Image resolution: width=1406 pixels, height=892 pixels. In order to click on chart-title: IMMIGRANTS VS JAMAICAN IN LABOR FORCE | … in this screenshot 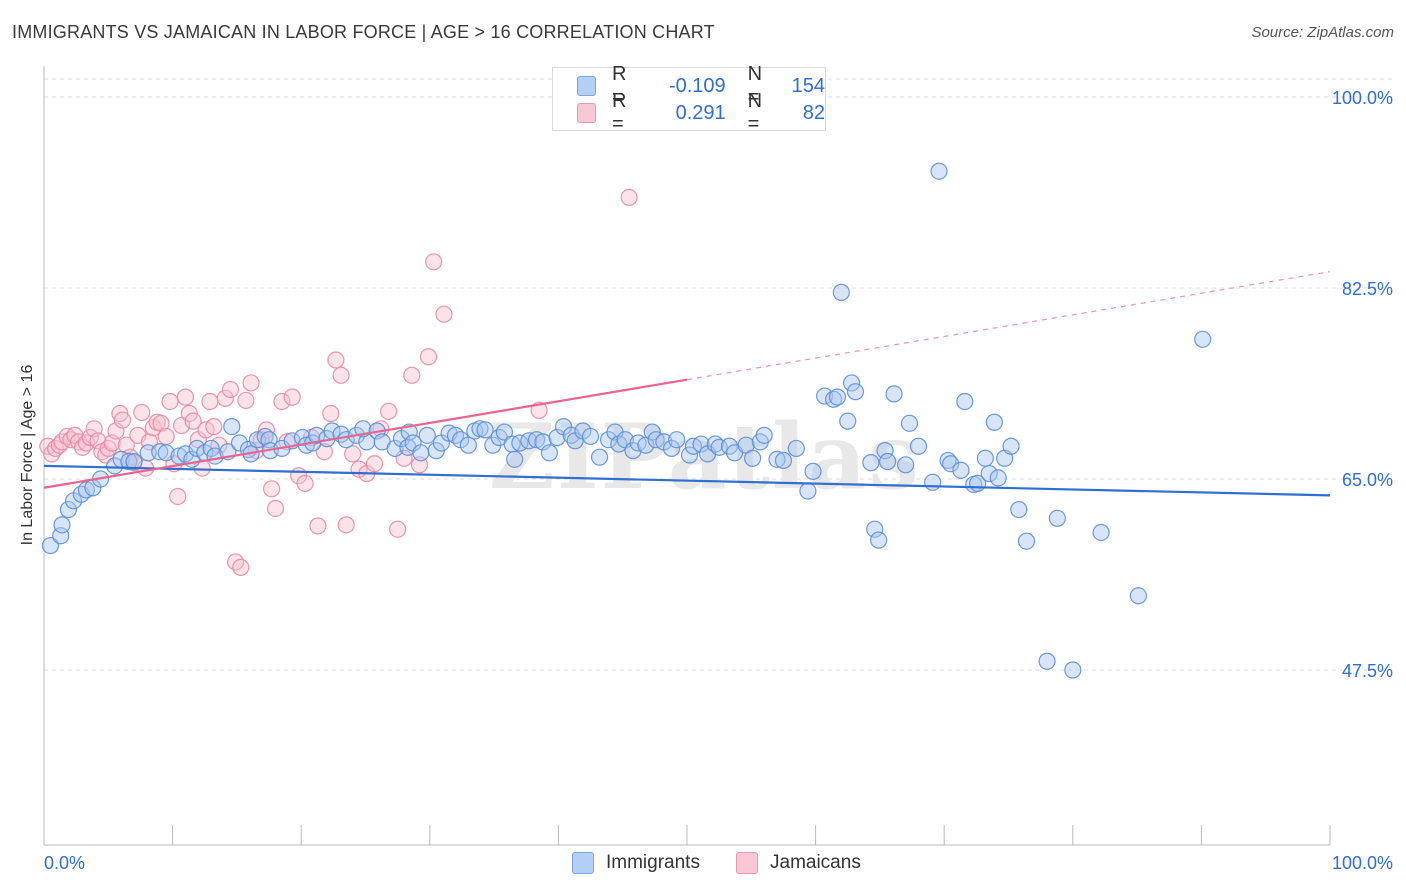, I will do `click(363, 32)`.